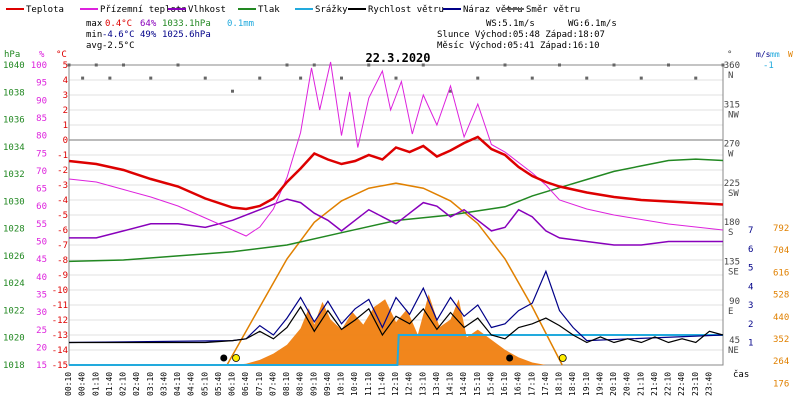 The image size is (800, 400). What do you see at coordinates (750, 250) in the screenshot?
I see `tick-ms: 6` at bounding box center [750, 250].